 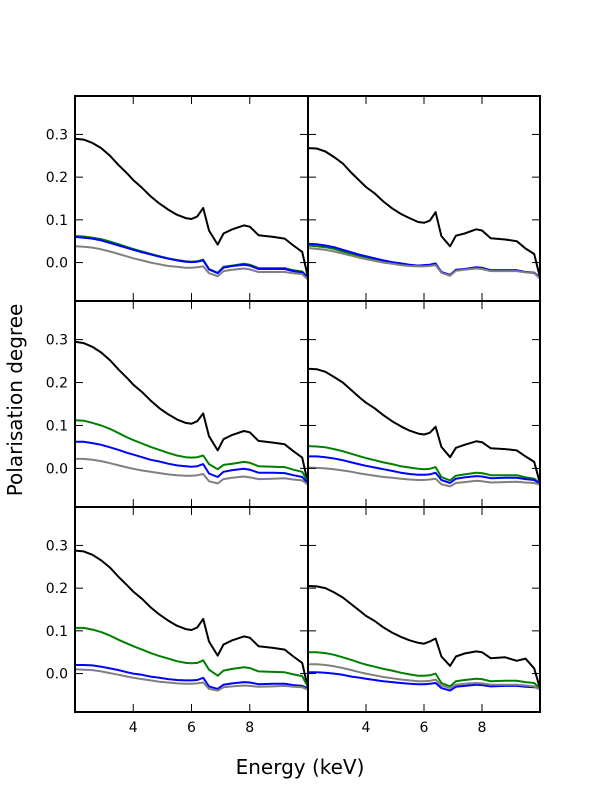 I want to click on panel-row1-left, so click(x=191, y=198).